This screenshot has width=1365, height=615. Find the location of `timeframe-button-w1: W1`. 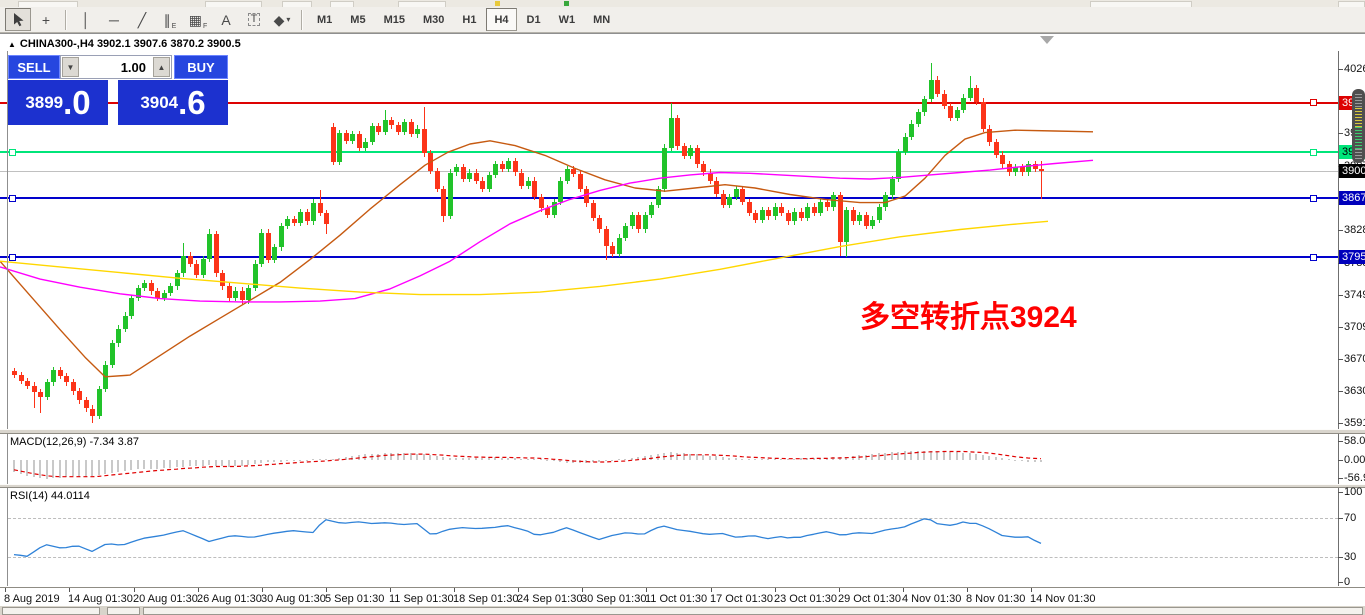

timeframe-button-w1: W1 is located at coordinates (567, 19).